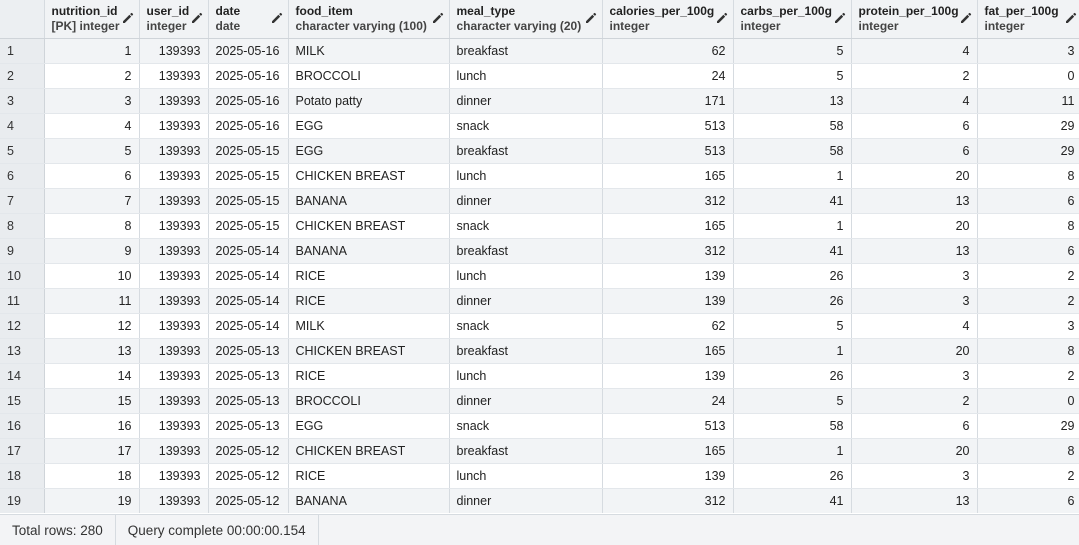 The height and width of the screenshot is (545, 1079). I want to click on cell-calories-per-100g: 513, so click(668, 151).